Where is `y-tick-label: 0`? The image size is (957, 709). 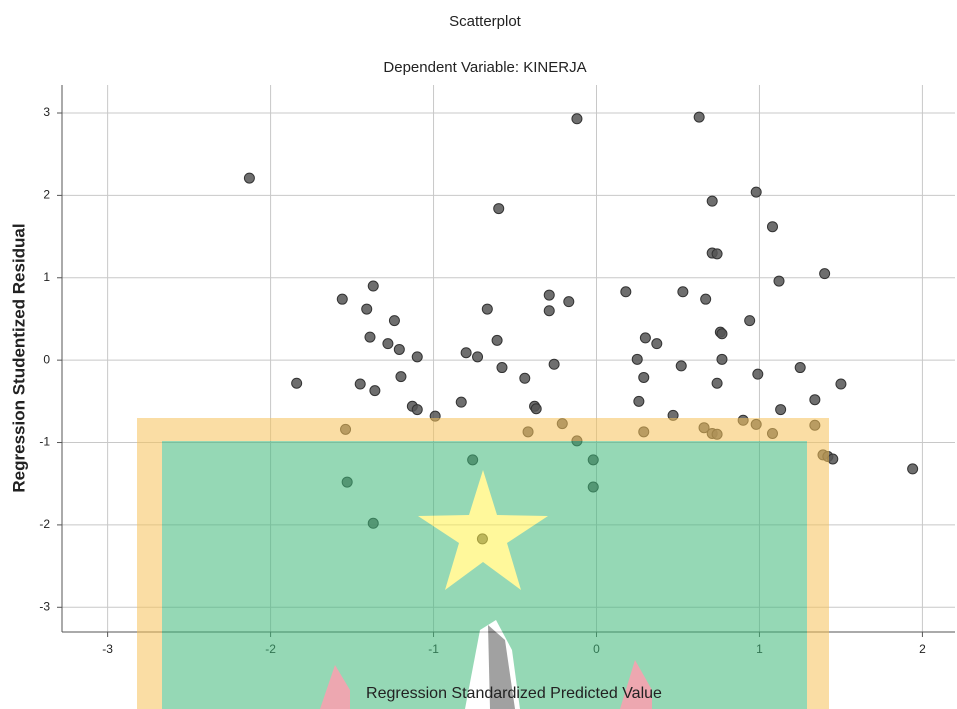
y-tick-label: 0 is located at coordinates (46, 359).